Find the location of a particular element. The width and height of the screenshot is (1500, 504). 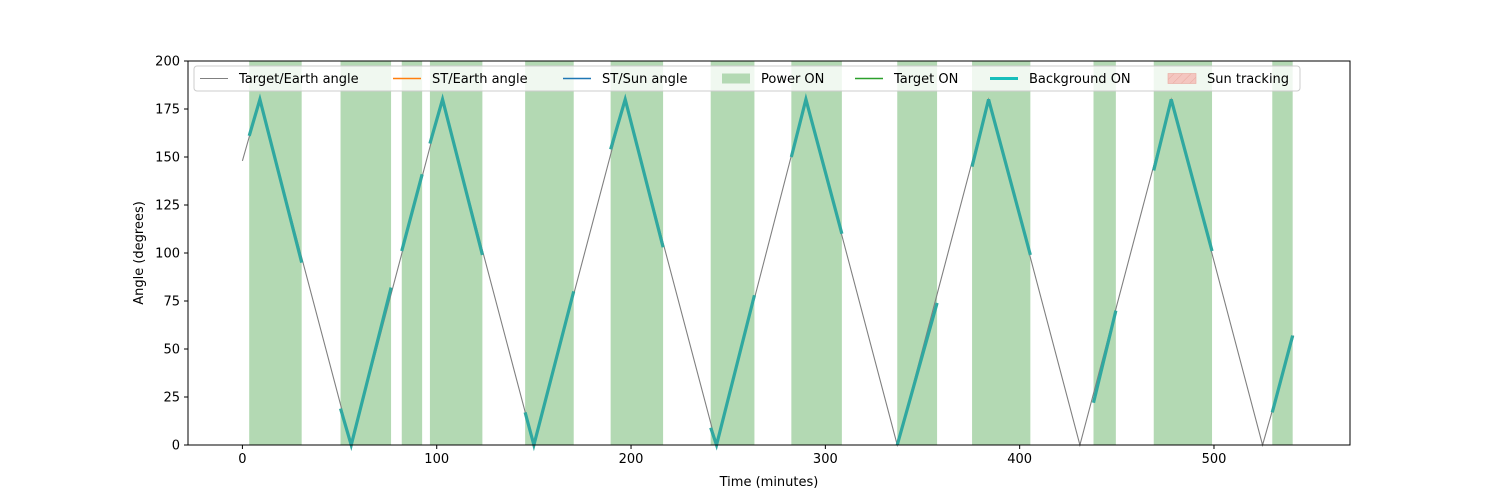

legend-swatch-hatch-overlay is located at coordinates (1182, 78).